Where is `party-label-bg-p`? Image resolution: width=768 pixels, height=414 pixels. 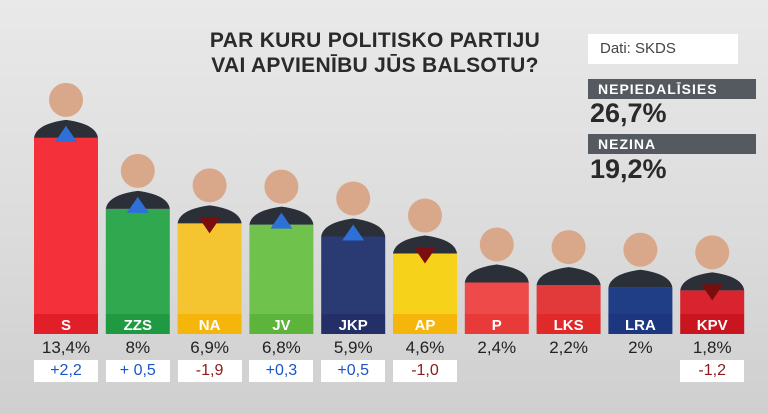
party-label-bg-p is located at coordinates (496, 324).